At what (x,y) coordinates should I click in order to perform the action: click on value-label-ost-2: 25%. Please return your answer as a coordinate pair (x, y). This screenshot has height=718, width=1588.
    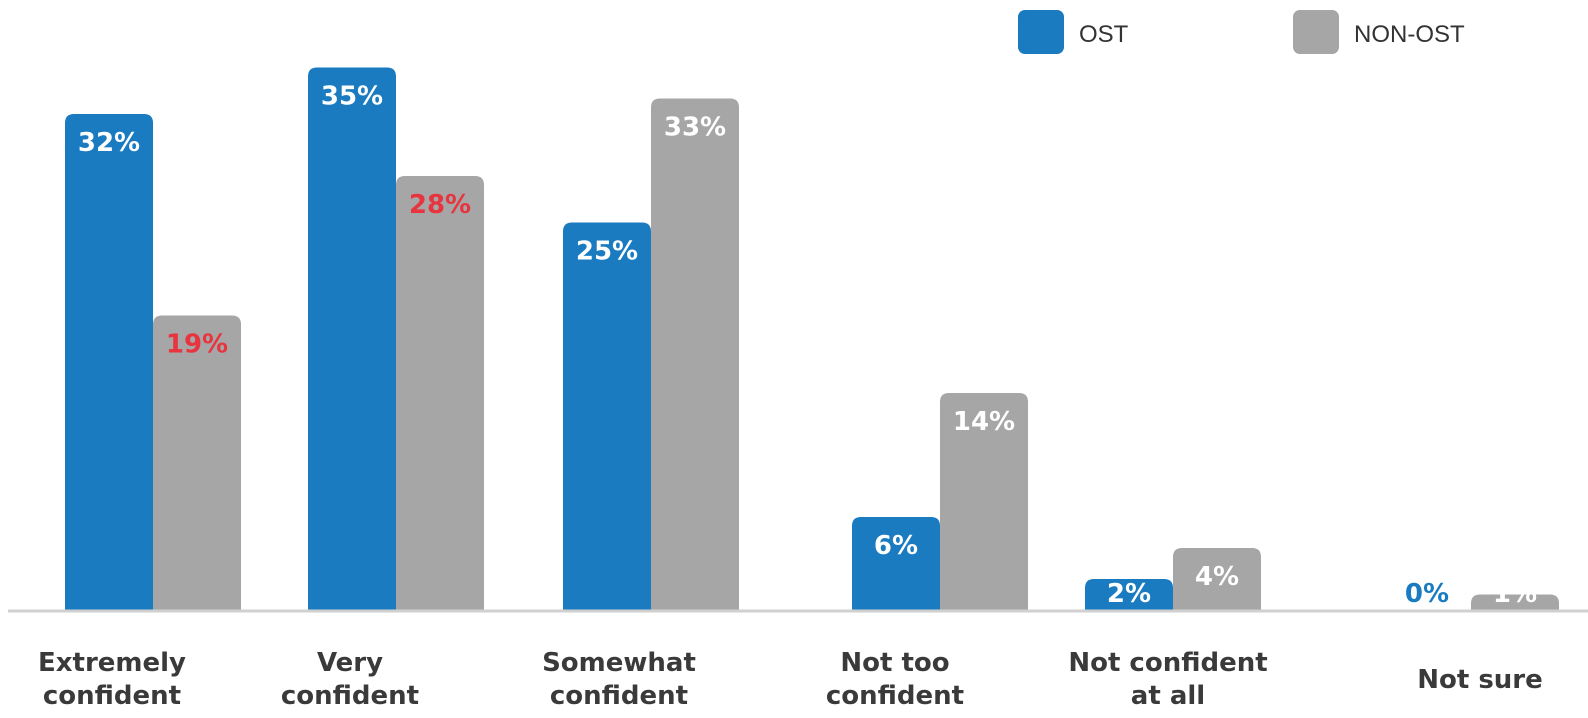
    Looking at the image, I should click on (607, 252).